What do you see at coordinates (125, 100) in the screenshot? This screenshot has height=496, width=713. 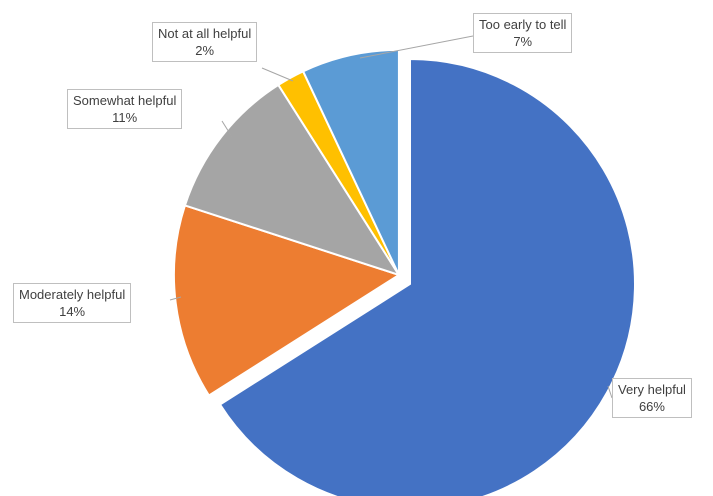 I see `data-label-category: Somewhat helpful` at bounding box center [125, 100].